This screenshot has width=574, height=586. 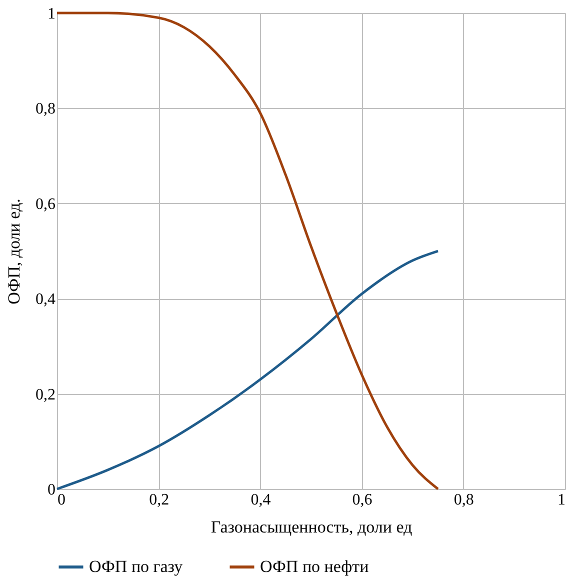 What do you see at coordinates (260, 500) in the screenshot?
I see `x-tick-label: 0,4` at bounding box center [260, 500].